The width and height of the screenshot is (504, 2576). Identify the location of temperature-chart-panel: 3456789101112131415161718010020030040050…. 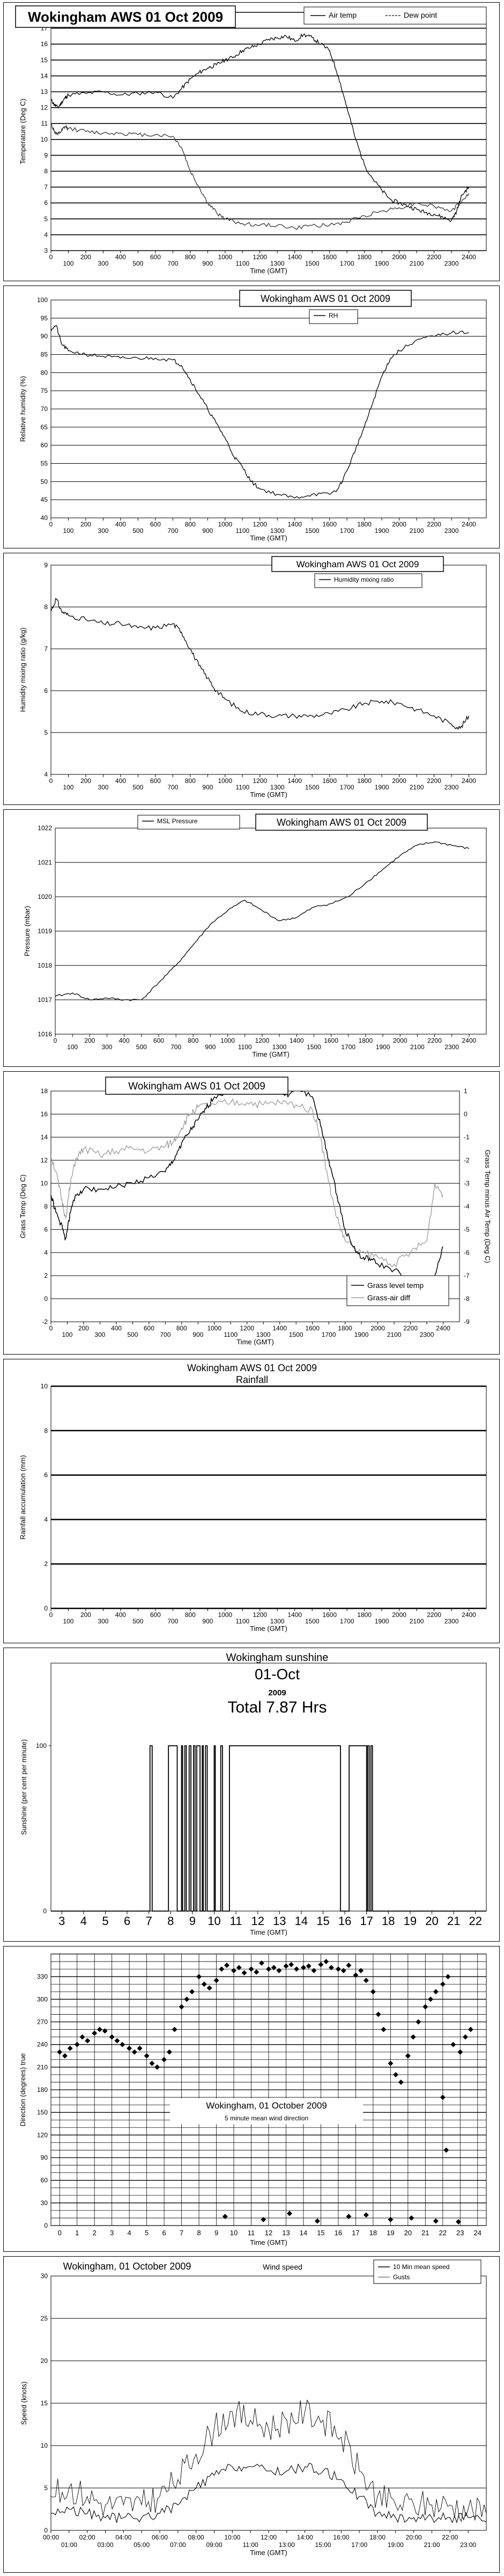
(251, 141).